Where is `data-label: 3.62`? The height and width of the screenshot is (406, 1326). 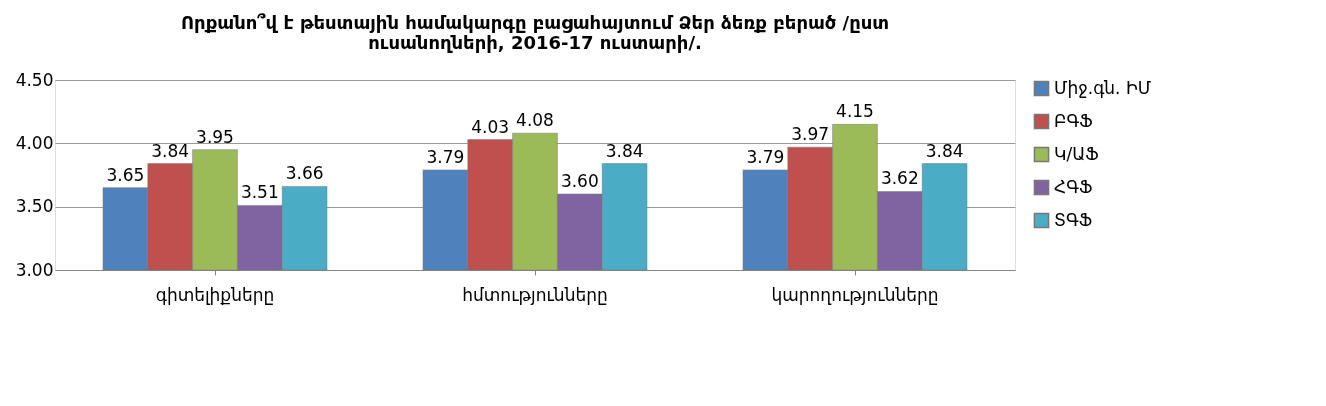
data-label: 3.62 is located at coordinates (899, 178).